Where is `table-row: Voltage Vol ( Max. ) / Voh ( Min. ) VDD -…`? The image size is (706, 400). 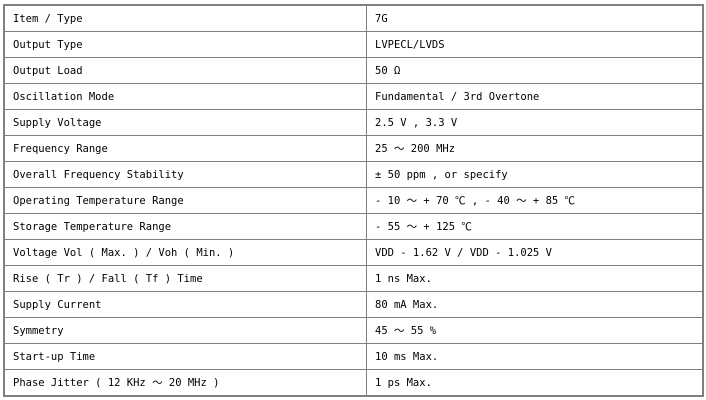 table-row: Voltage Vol ( Max. ) / Voh ( Min. ) VDD -… is located at coordinates (353, 252).